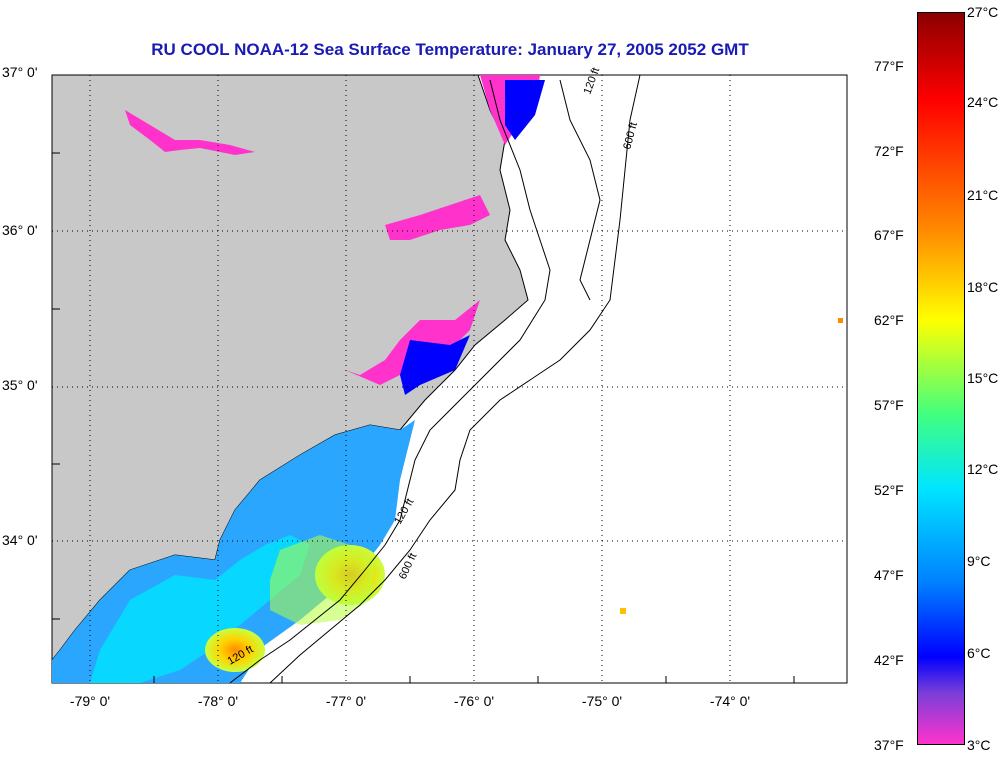 Image resolution: width=1008 pixels, height=761 pixels. I want to click on lon-label-74: -74° 0', so click(730, 701).